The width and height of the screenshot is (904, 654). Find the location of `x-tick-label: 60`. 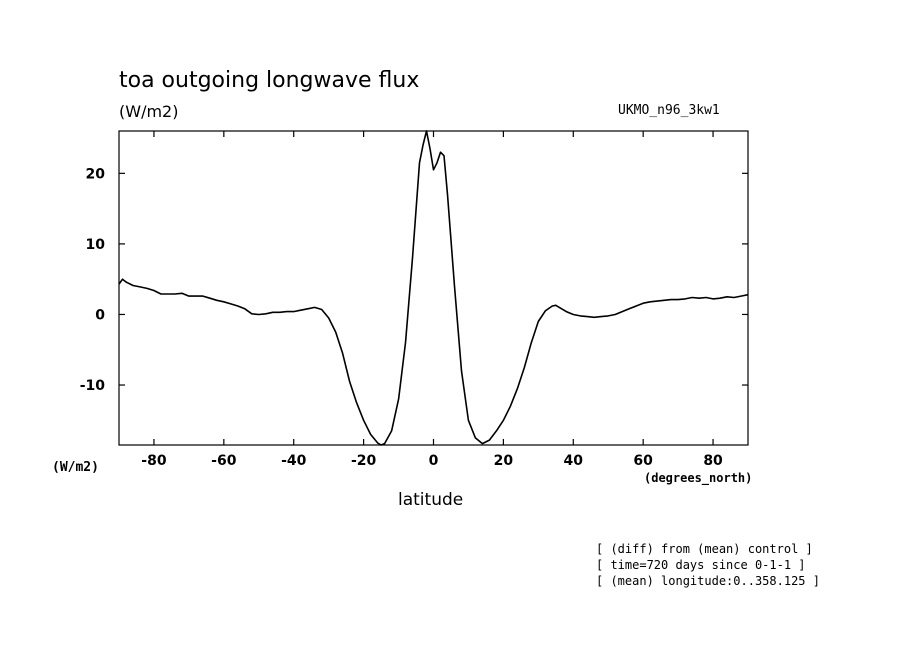

x-tick-label: 60 is located at coordinates (643, 461).